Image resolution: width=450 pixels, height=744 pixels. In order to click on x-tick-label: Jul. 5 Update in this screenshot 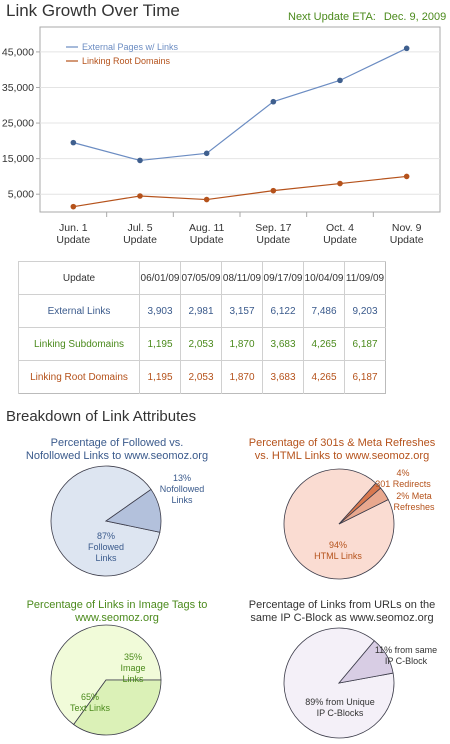, I will do `click(140, 234)`.